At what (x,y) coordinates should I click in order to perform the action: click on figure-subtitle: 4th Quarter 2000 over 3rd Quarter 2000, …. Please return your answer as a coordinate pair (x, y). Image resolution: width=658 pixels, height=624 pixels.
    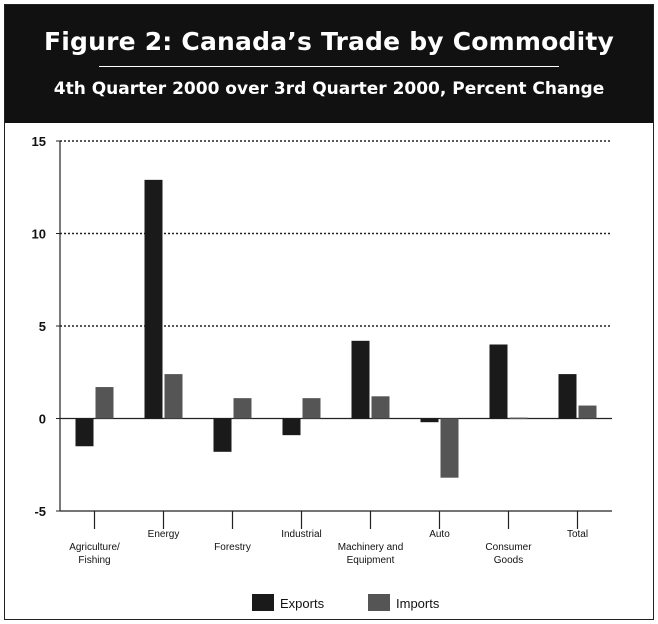
    Looking at the image, I should click on (329, 89).